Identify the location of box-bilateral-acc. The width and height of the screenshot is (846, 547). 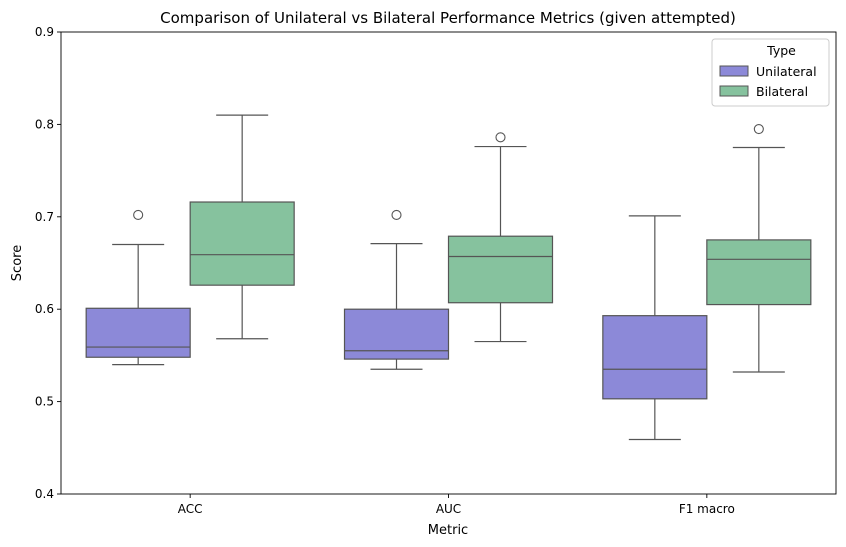
(242, 227).